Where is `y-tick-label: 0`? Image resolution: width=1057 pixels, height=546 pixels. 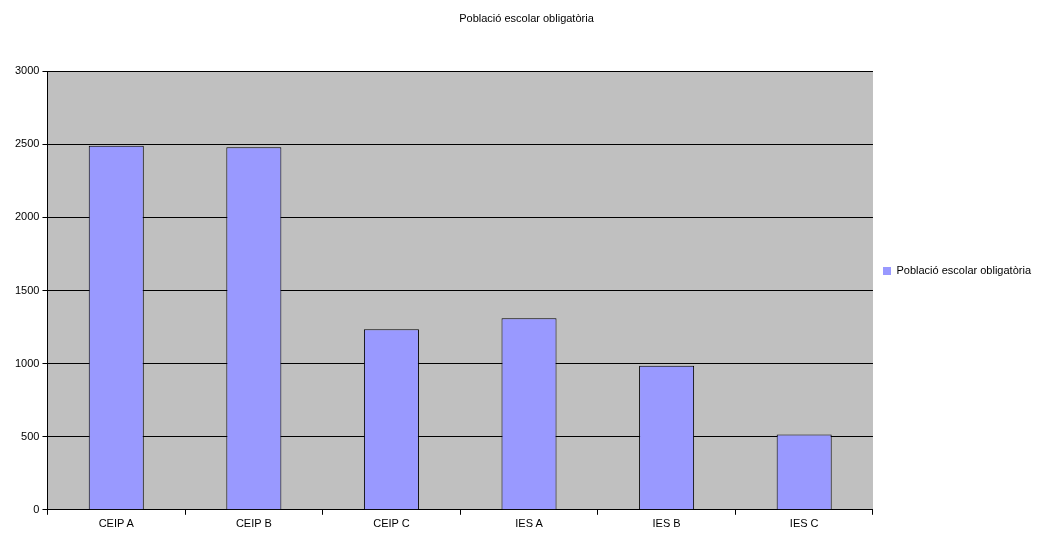
y-tick-label: 0 is located at coordinates (36, 508).